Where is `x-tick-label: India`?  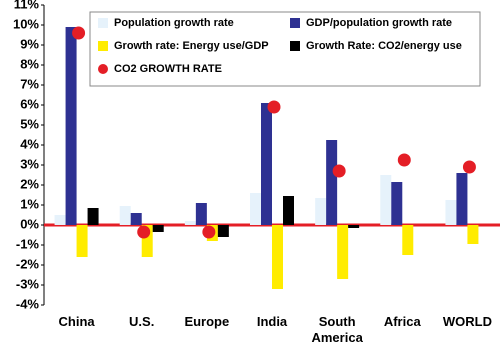 x-tick-label: India is located at coordinates (272, 321).